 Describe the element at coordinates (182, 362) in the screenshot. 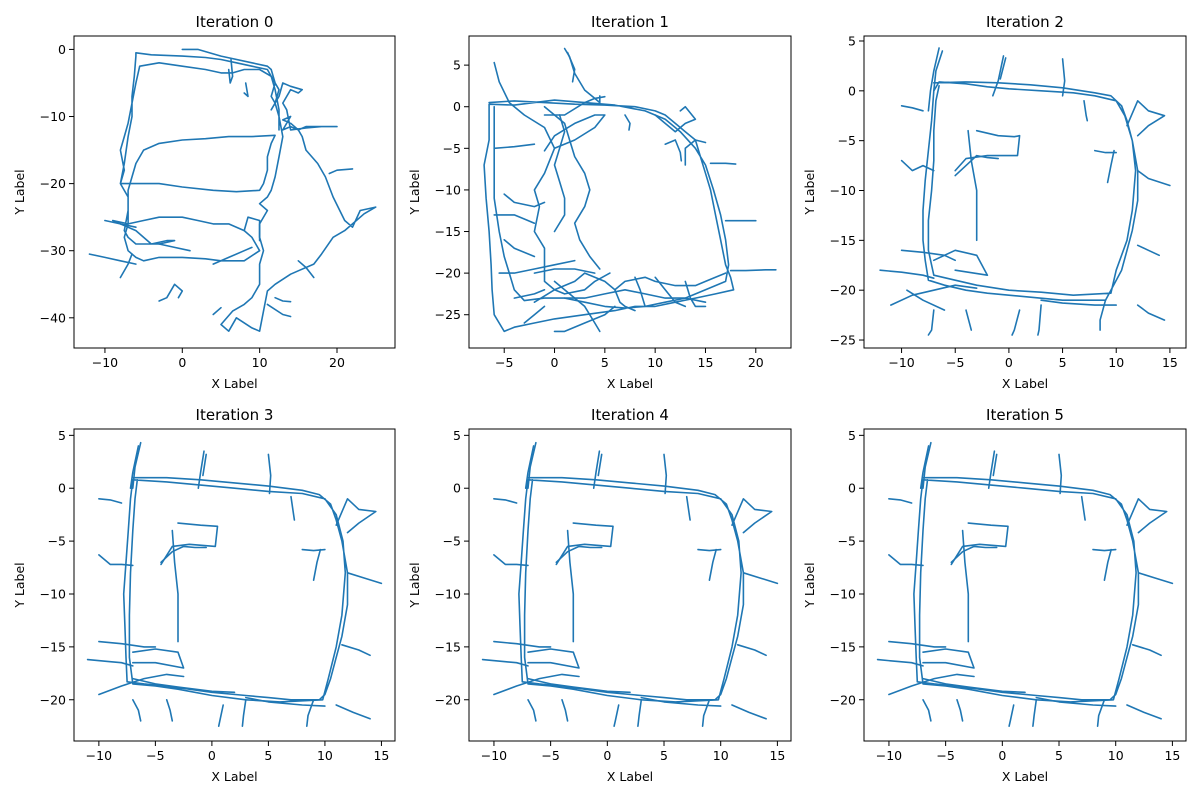

I see `x-tick-label: 0` at that location.